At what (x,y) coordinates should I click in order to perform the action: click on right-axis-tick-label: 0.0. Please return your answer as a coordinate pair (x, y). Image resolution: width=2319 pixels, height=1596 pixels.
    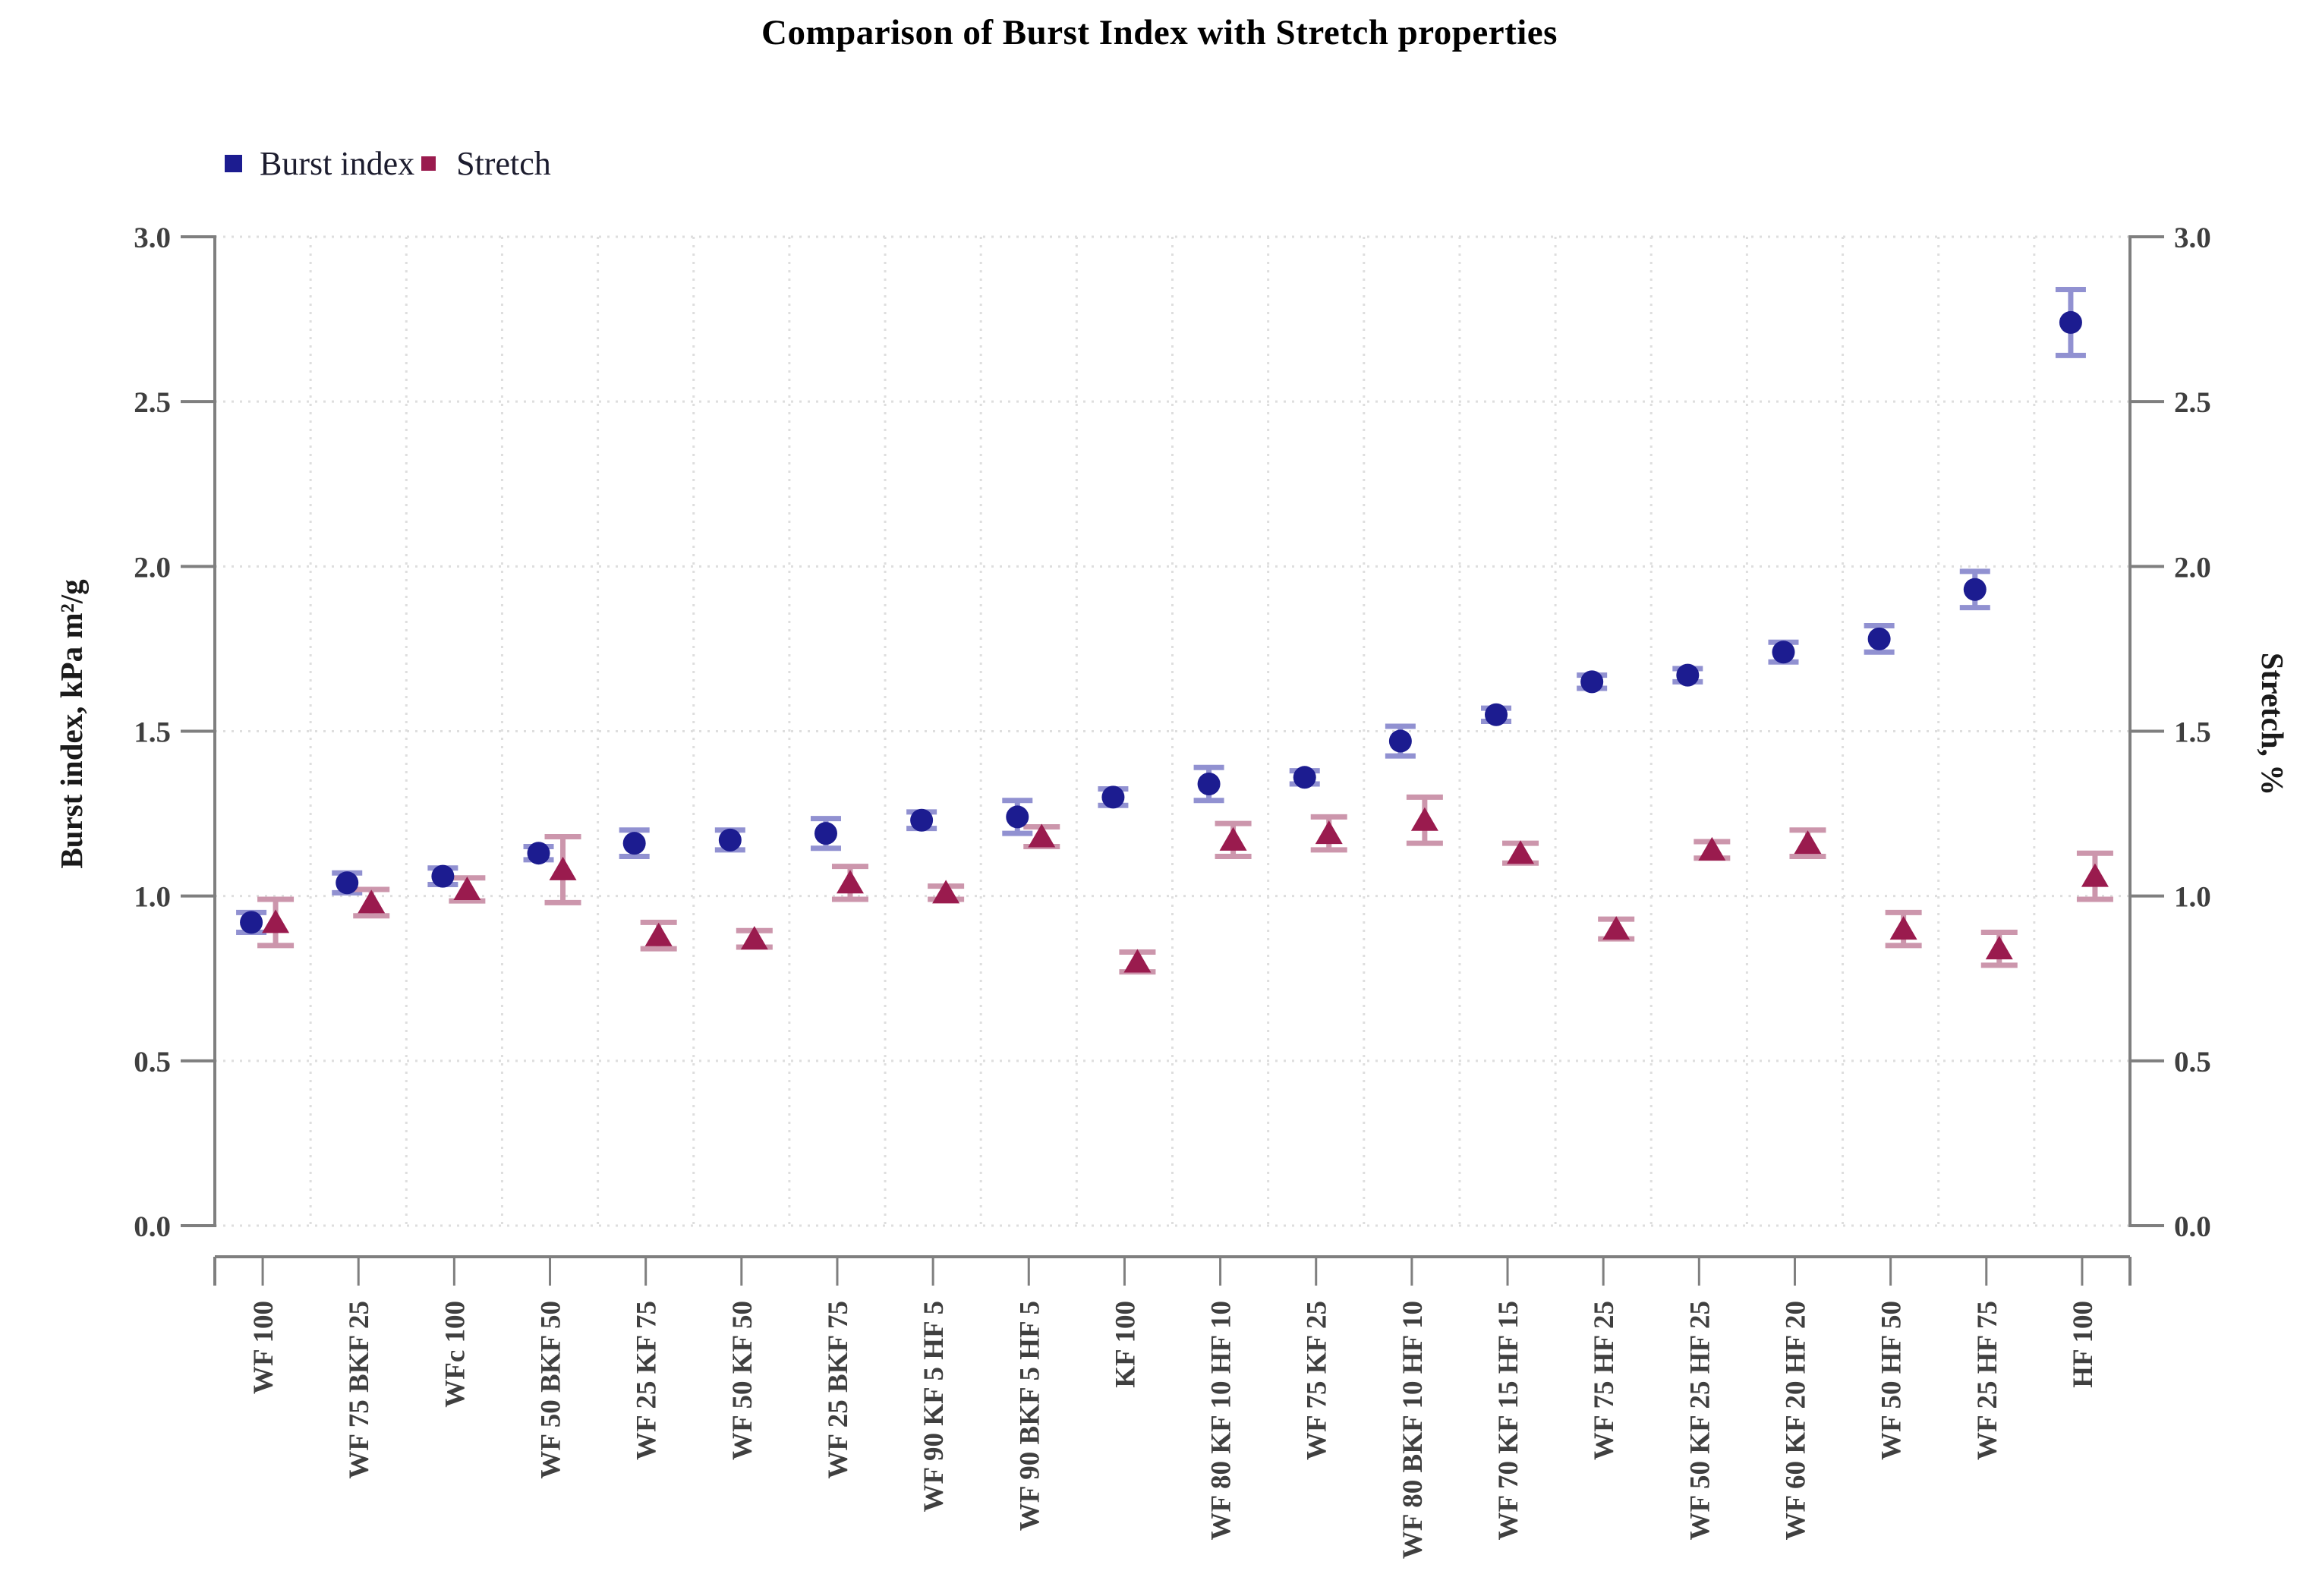
    Looking at the image, I should click on (2192, 1226).